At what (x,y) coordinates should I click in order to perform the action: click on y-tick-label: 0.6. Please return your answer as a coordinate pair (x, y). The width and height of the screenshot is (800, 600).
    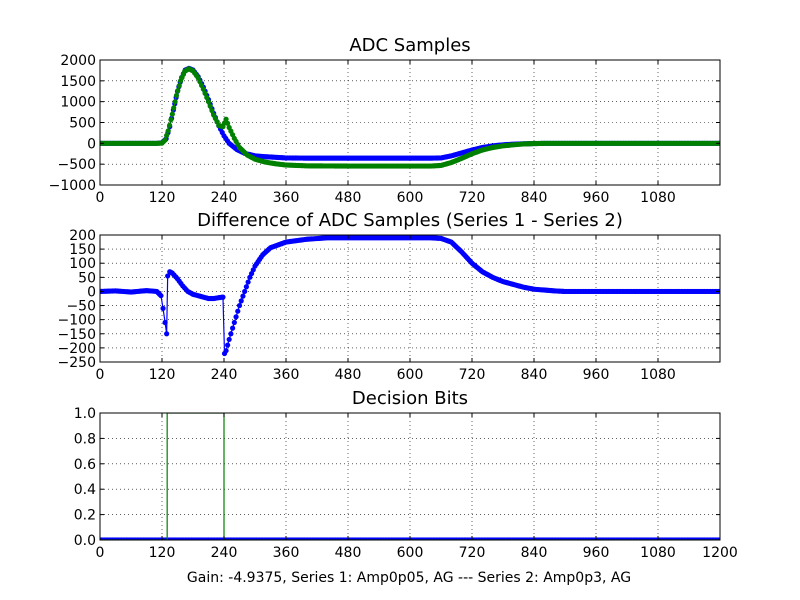
    Looking at the image, I should click on (85, 465).